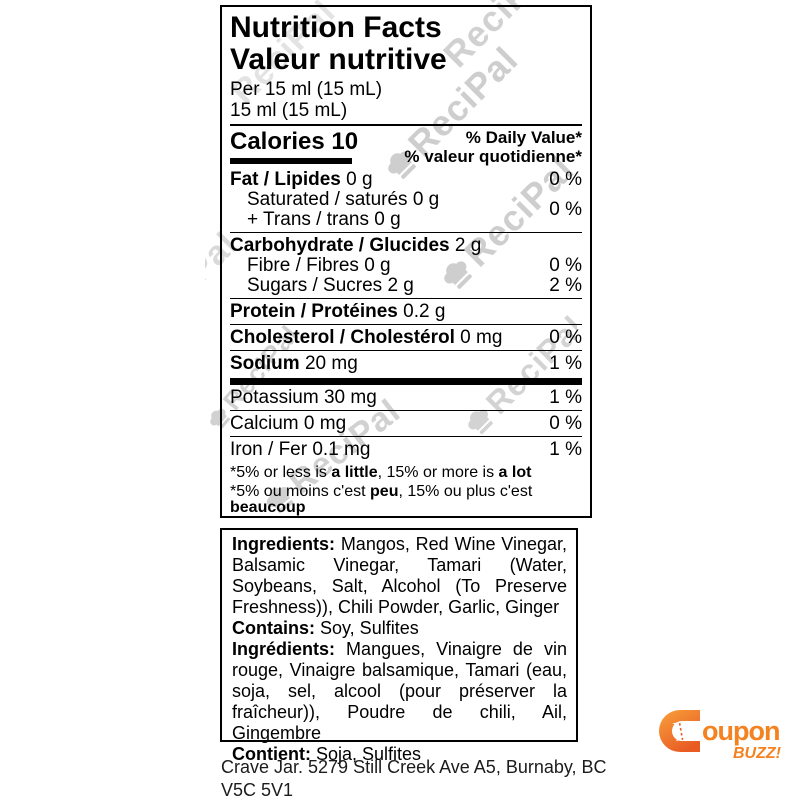  I want to click on daily-value-percent: 2 %, so click(565, 285).